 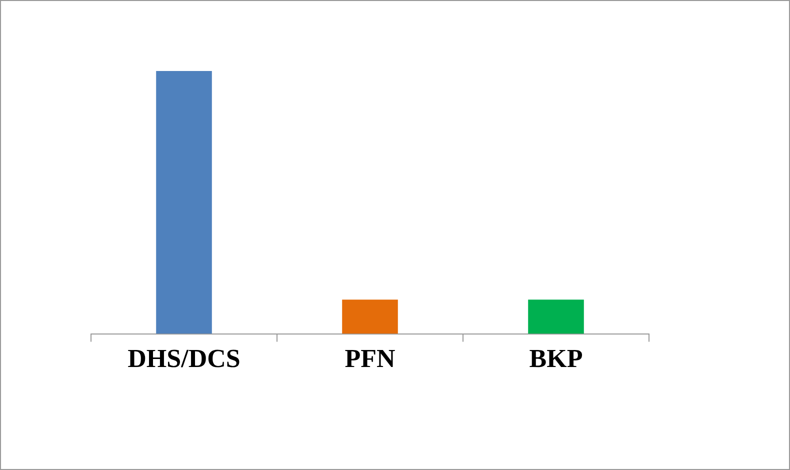 I want to click on x-tick-label: PFN, so click(x=370, y=359).